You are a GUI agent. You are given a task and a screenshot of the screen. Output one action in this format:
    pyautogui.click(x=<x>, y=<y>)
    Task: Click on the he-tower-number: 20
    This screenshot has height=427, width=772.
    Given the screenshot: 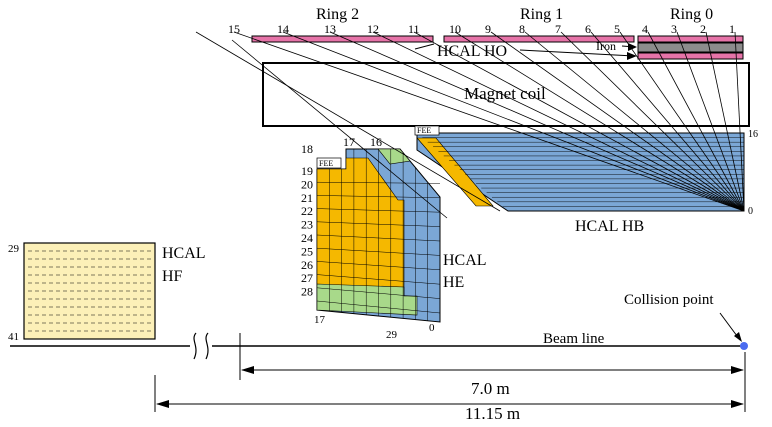 What is the action you would take?
    pyautogui.click(x=307, y=184)
    